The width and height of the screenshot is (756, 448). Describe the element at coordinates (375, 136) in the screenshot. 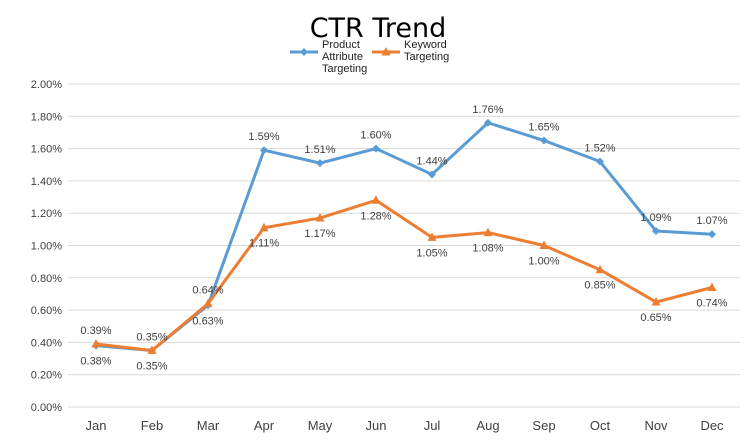

I see `data-label: 1.60%` at that location.